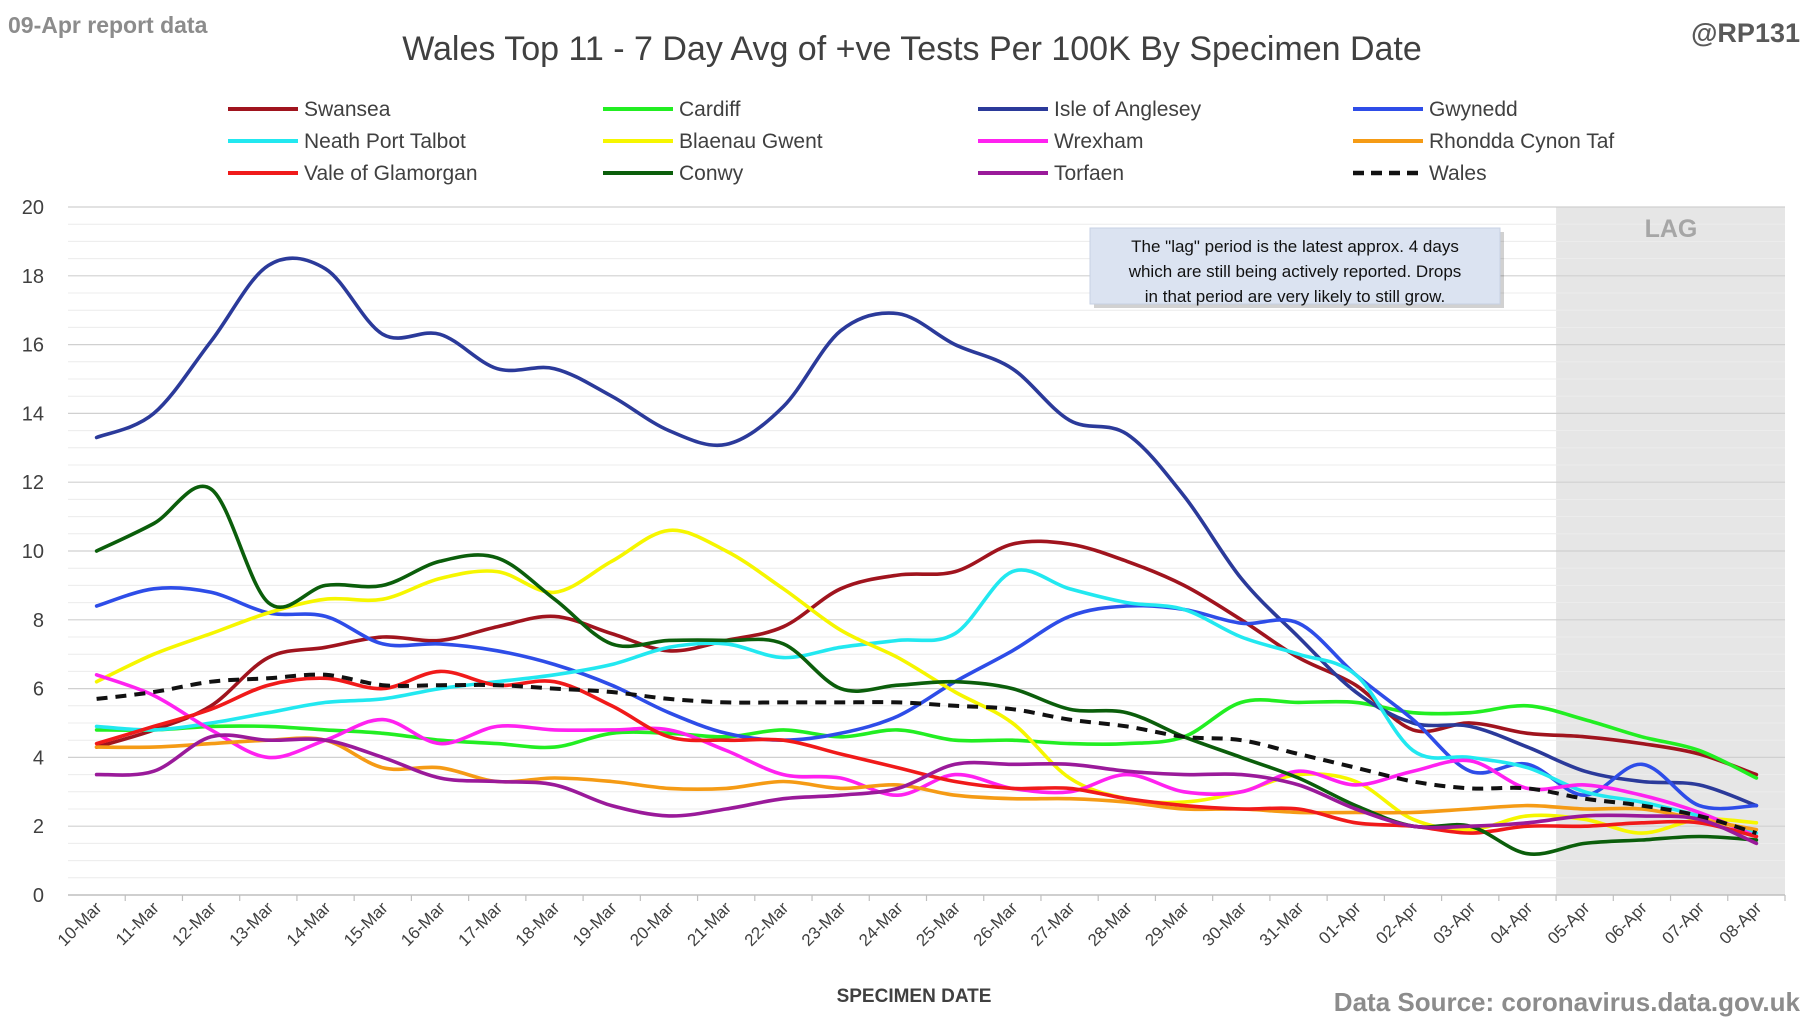 The image size is (1820, 1022). Describe the element at coordinates (1473, 109) in the screenshot. I see `legend-label-gwynedd: Gwynedd` at that location.